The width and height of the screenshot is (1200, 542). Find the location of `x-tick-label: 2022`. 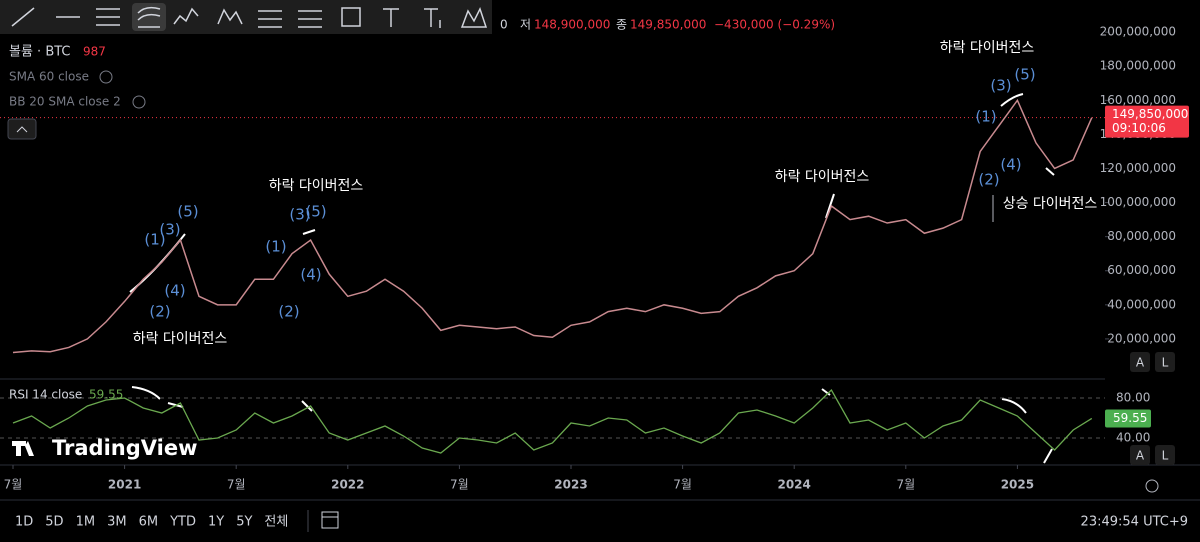

x-tick-label: 2022 is located at coordinates (347, 485).